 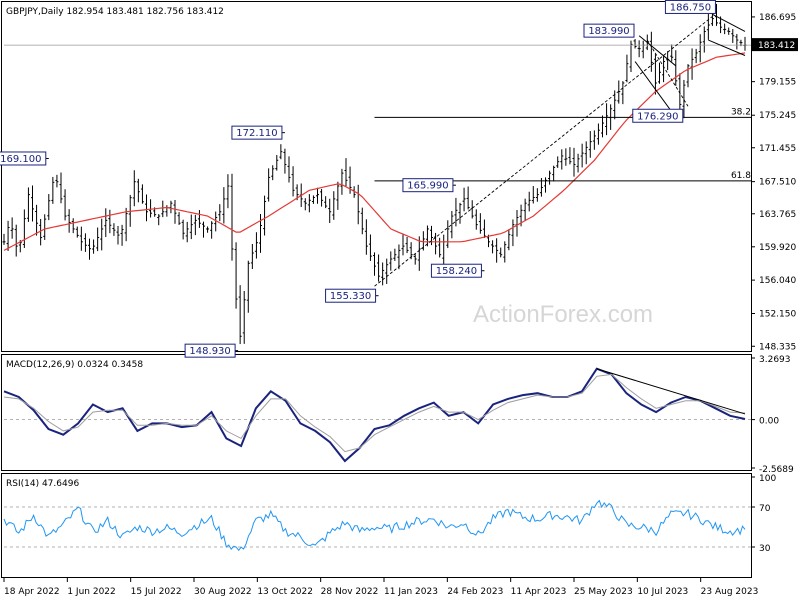 What do you see at coordinates (603, 592) in the screenshot?
I see `date-axis-label: 25 May 2023` at bounding box center [603, 592].